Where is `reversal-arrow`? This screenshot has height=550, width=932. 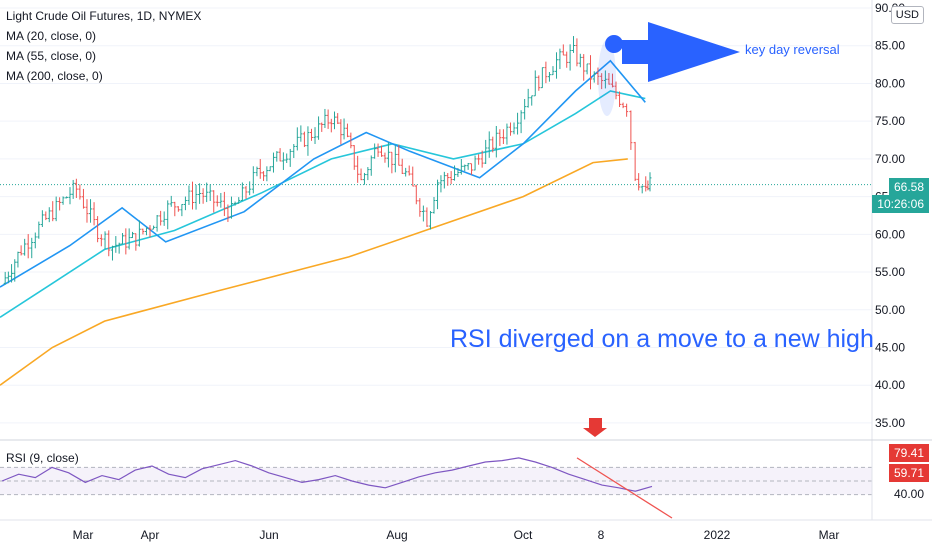
reversal-arrow is located at coordinates (681, 52).